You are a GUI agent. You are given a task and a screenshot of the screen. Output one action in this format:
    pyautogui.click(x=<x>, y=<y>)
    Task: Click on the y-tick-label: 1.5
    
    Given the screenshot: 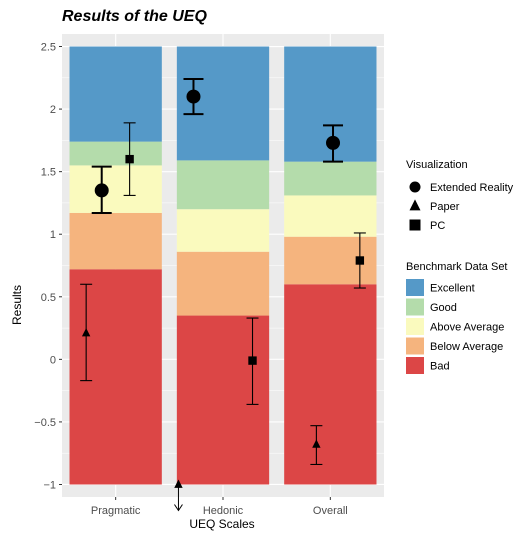 What is the action you would take?
    pyautogui.click(x=48, y=173)
    